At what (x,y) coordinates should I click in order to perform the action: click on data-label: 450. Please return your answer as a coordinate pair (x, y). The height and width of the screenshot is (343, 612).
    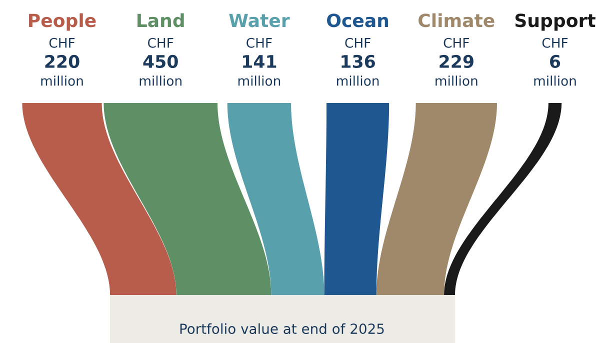
    Looking at the image, I should click on (160, 61).